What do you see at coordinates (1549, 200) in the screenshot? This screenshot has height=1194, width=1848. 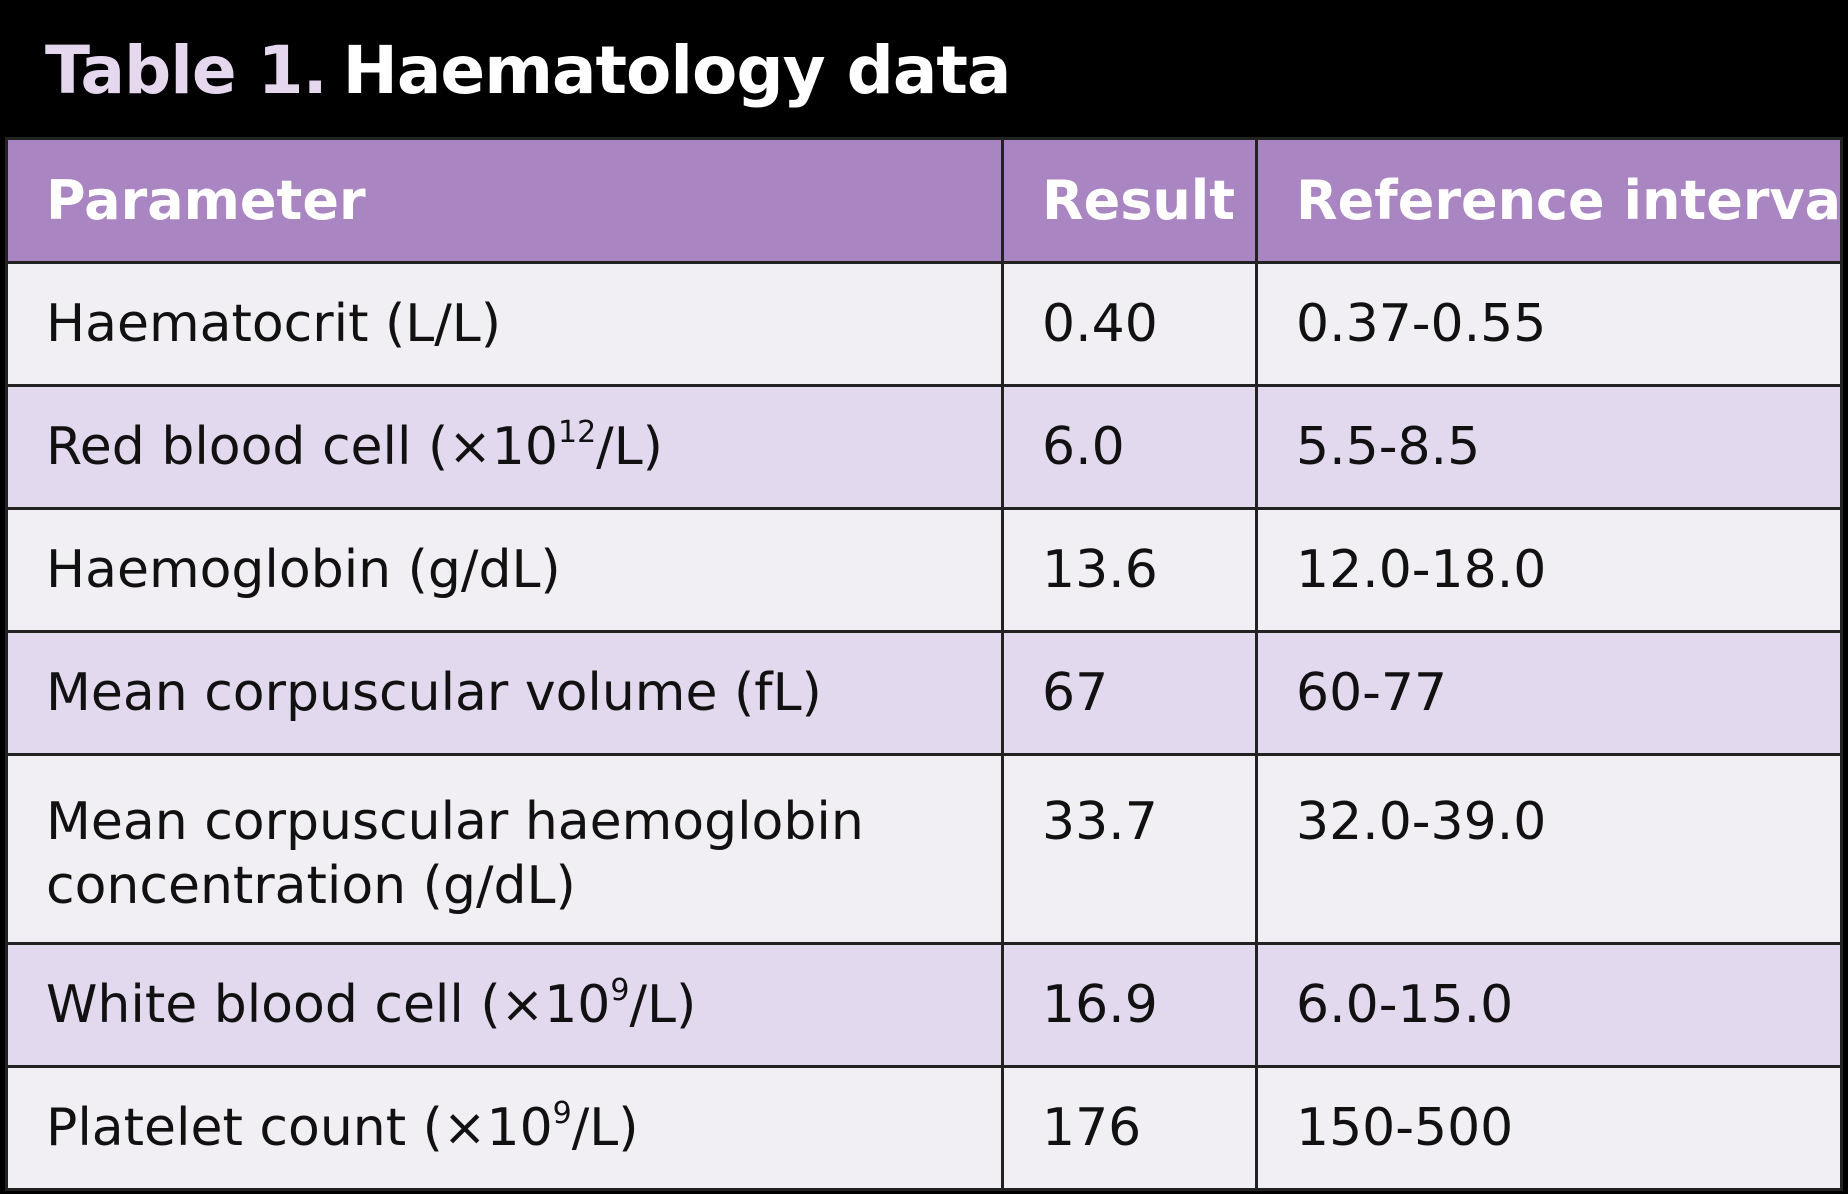 I see `header-reference-interval: Reference interval` at bounding box center [1549, 200].